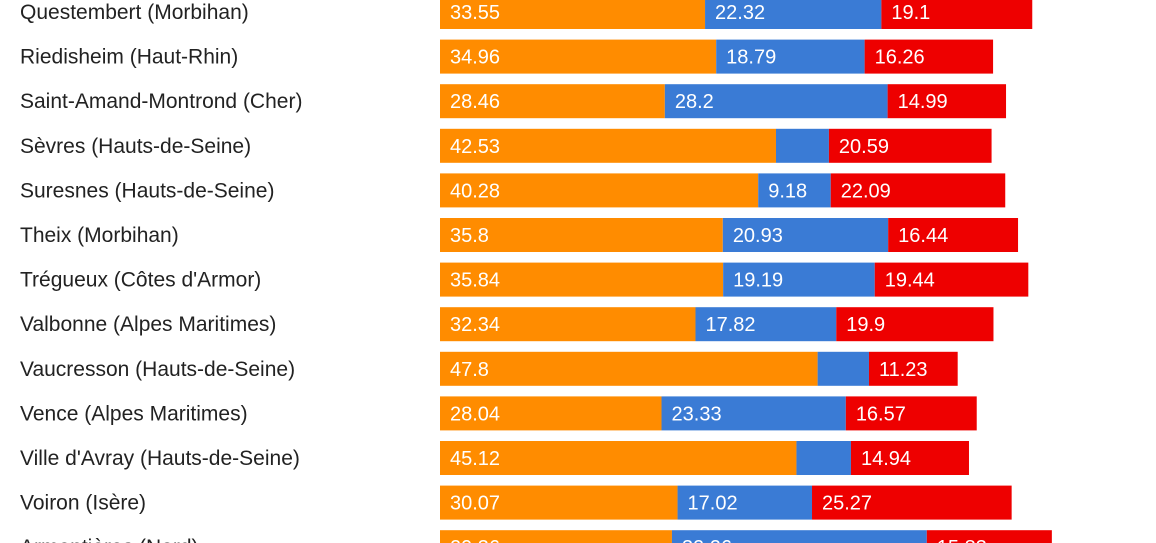 This screenshot has width=1156, height=543. Describe the element at coordinates (129, 57) in the screenshot. I see `category-label: Riedisheim (Haut-Rhin)` at that location.